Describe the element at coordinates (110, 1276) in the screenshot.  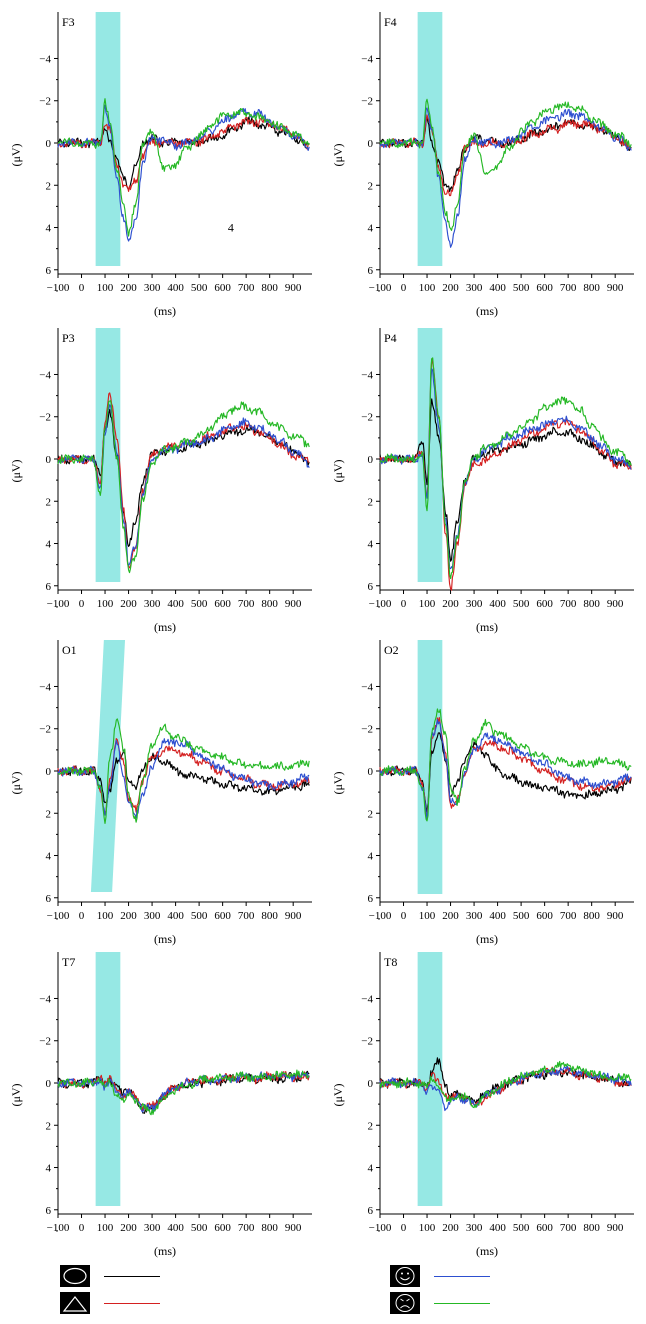
I see `legend-item-circle` at that location.